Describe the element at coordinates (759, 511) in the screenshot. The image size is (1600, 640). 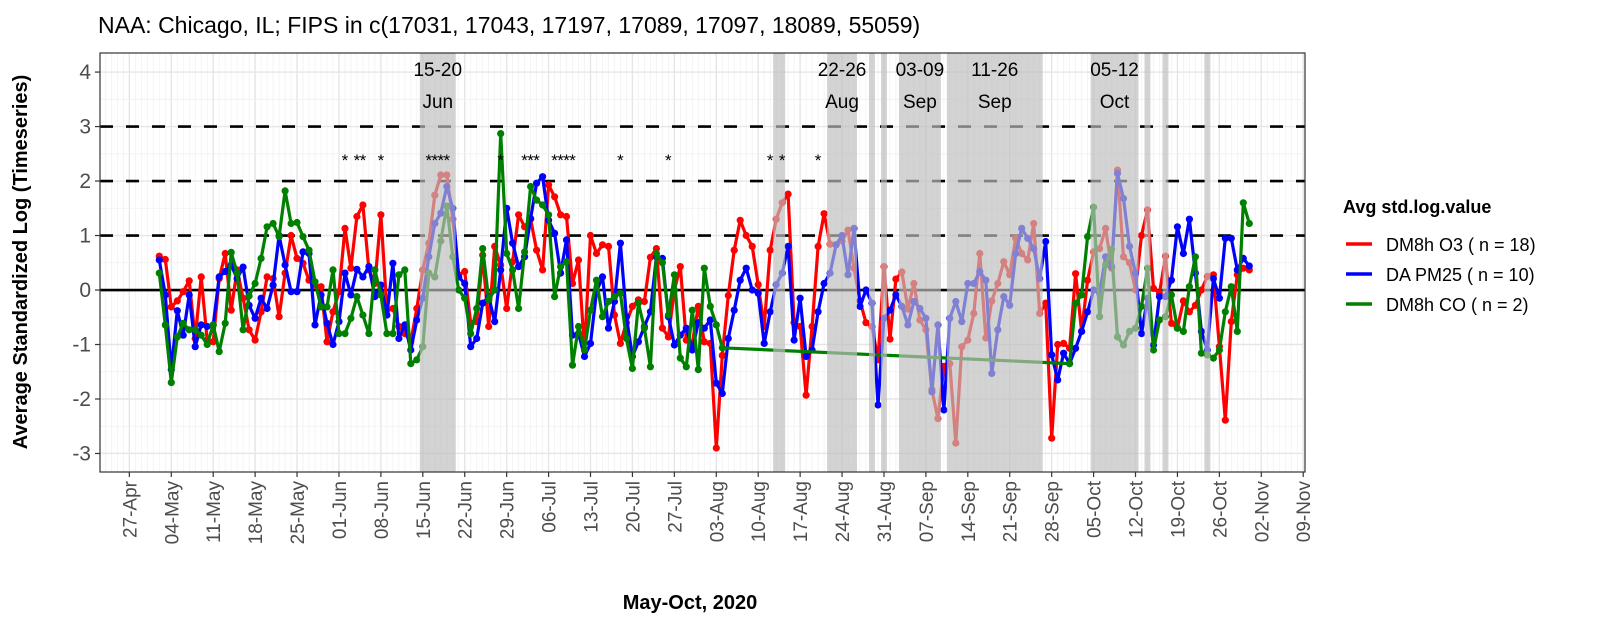
I see `x-tick-label: 10-Aug` at that location.